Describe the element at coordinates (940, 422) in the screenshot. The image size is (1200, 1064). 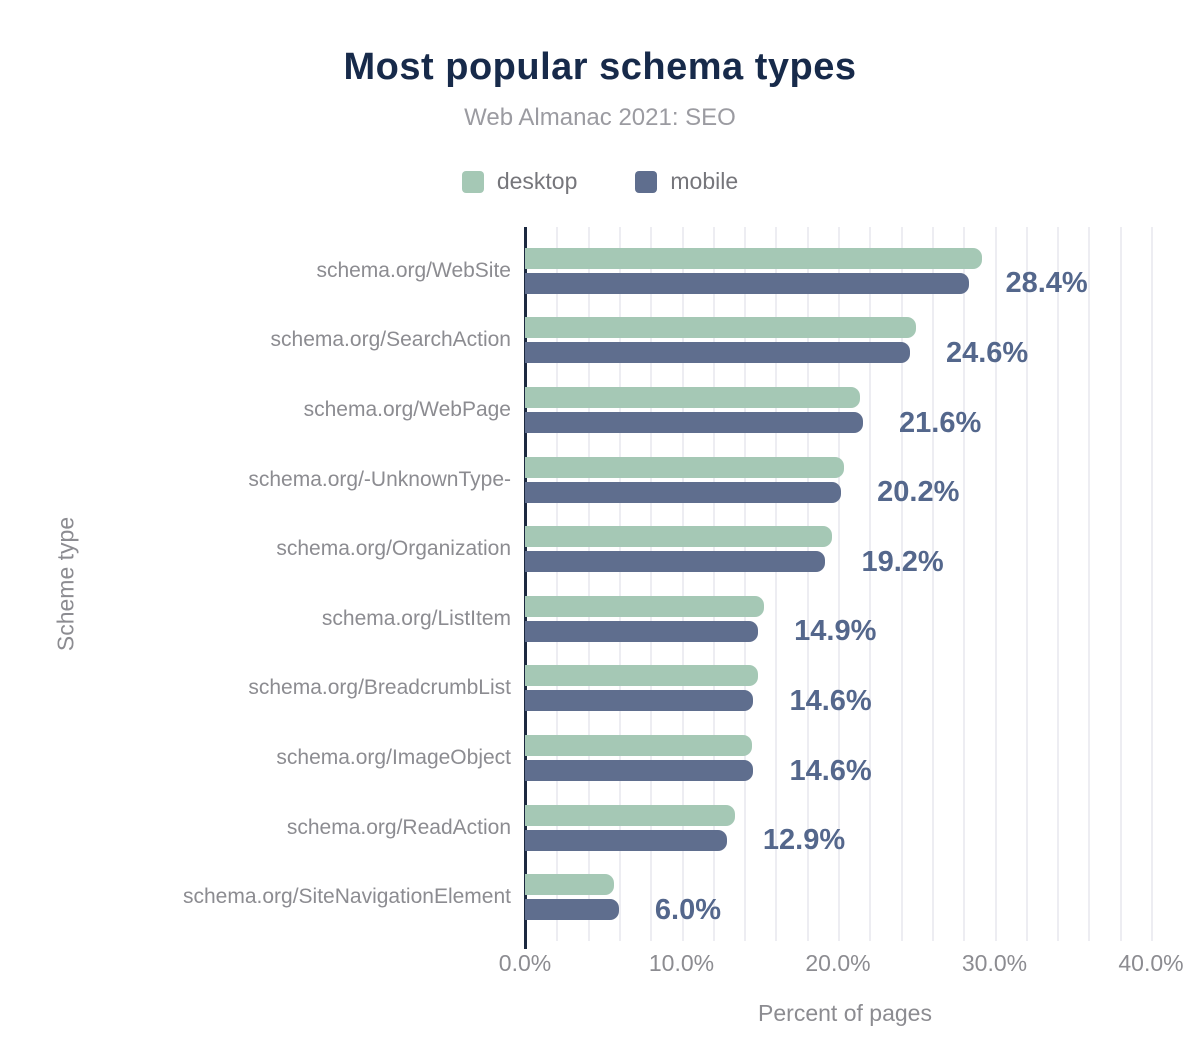
I see `value-label: 21.6%` at that location.